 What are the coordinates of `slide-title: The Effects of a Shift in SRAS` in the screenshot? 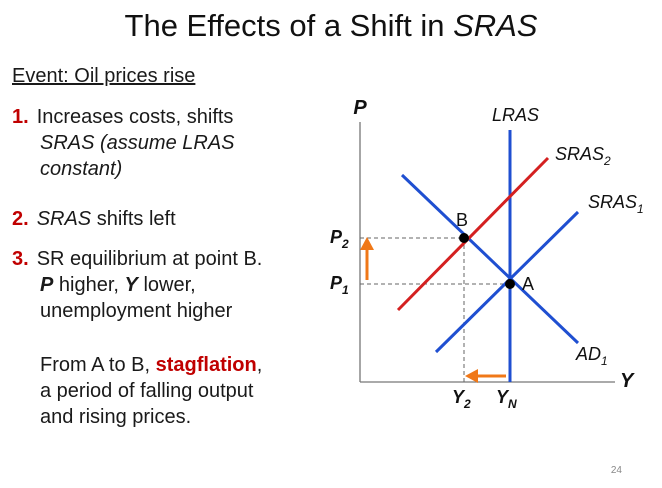 It's located at (331, 25).